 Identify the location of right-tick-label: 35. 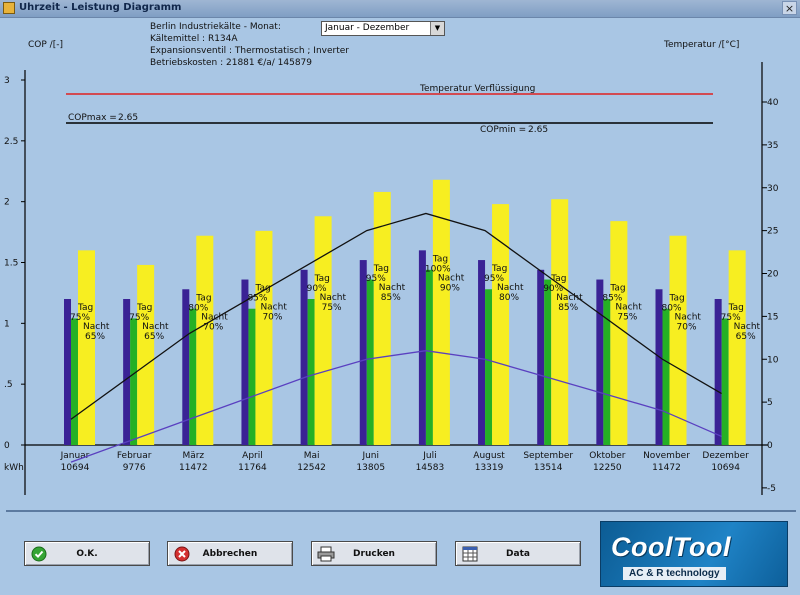
(772, 146).